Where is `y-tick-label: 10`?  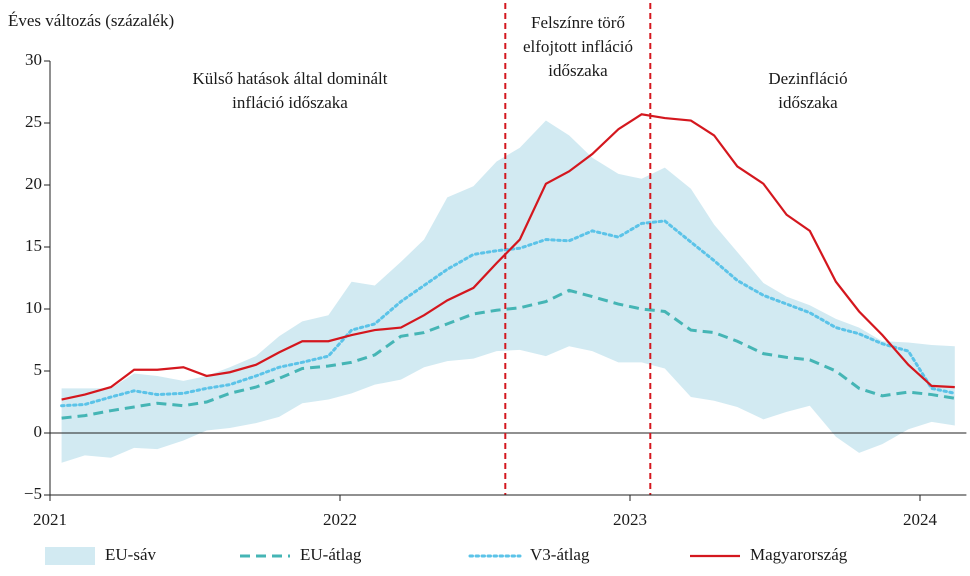
y-tick-label: 10 is located at coordinates (33, 307).